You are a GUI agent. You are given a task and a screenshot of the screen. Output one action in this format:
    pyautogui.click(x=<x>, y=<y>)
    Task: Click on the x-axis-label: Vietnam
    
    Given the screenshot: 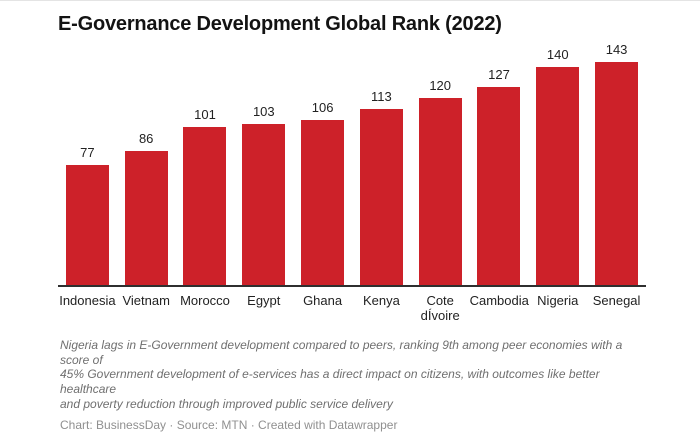 What is the action you would take?
    pyautogui.click(x=146, y=300)
    